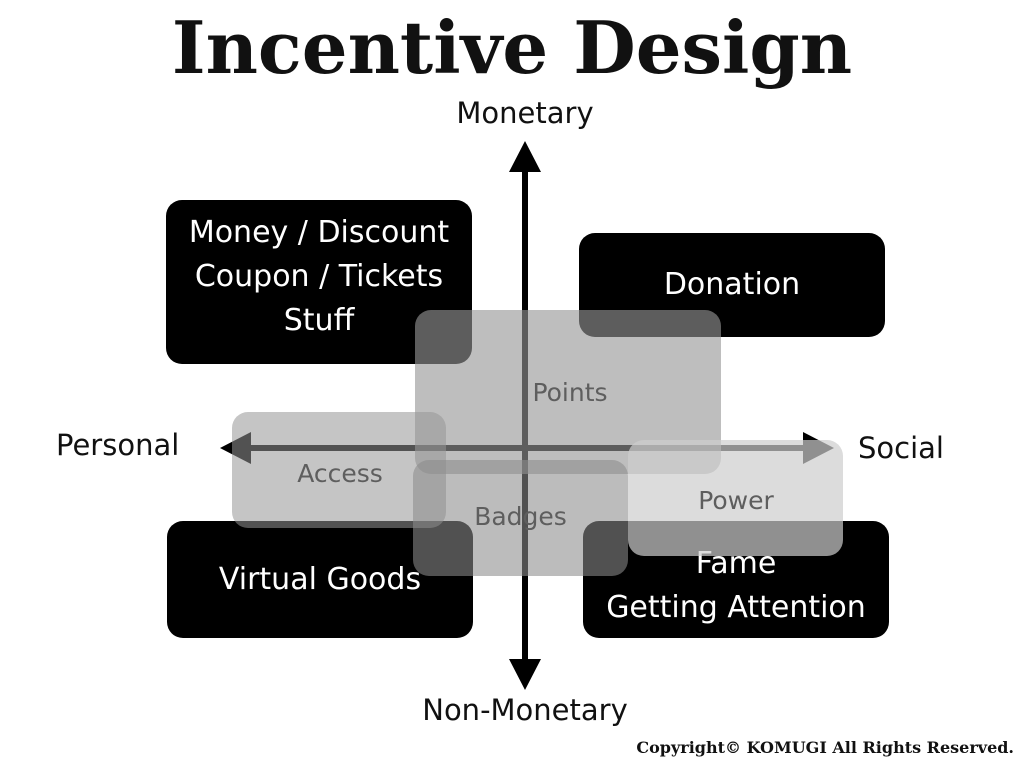 The image size is (1024, 768). I want to click on box-access: Access, so click(339, 470).